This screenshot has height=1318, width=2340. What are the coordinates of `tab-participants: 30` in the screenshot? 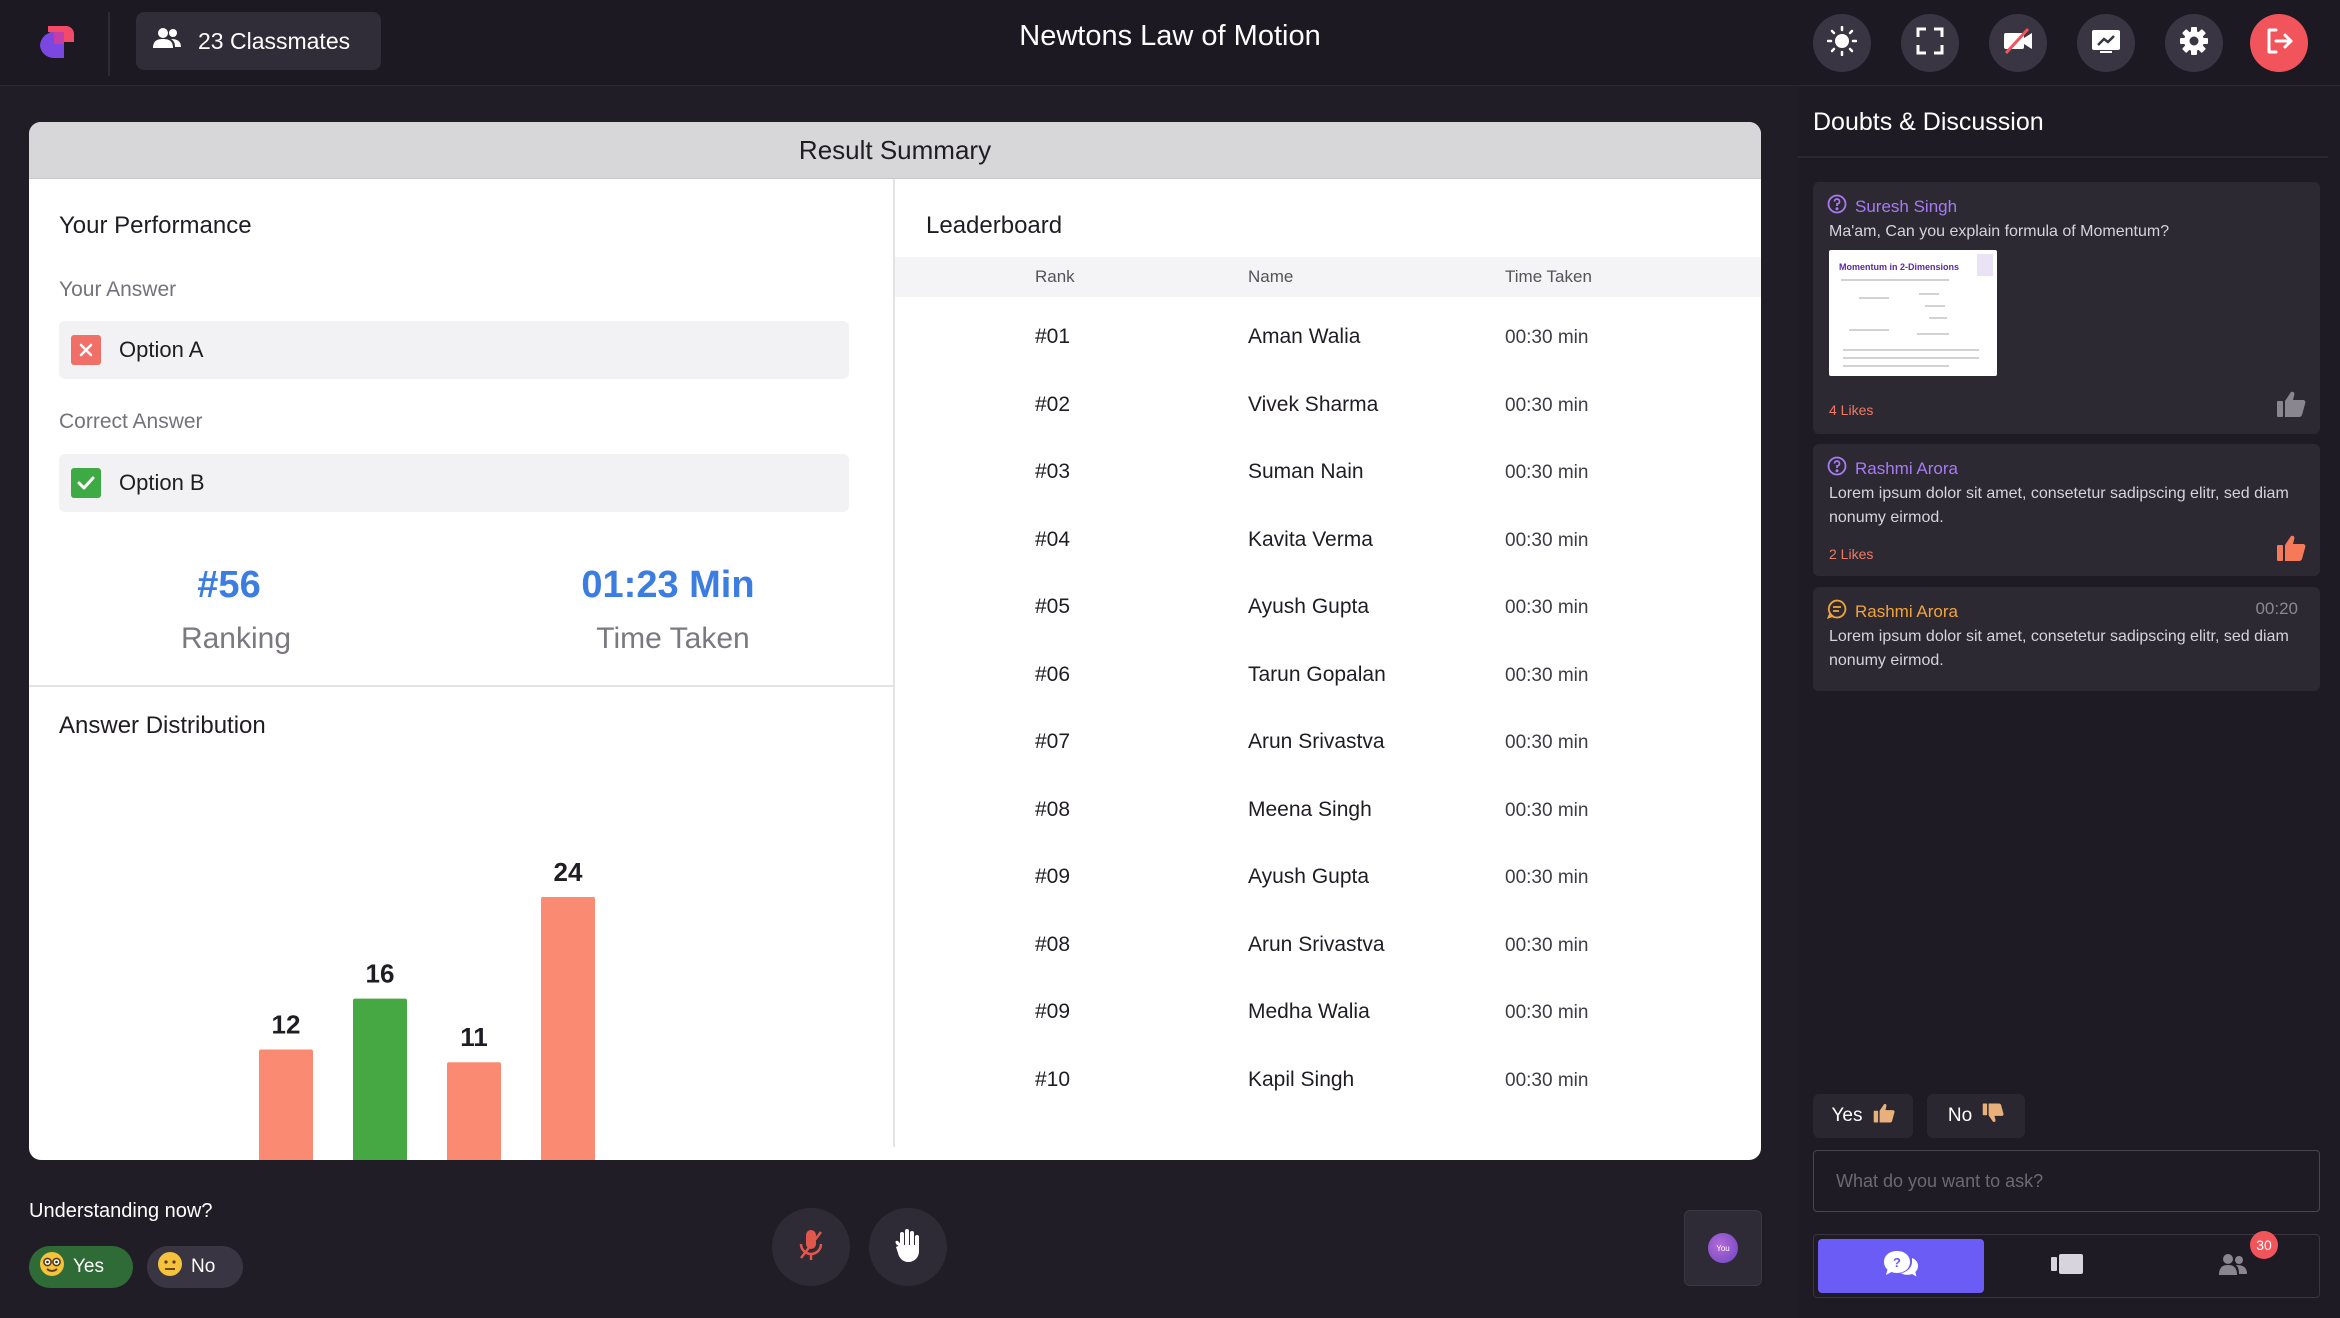 It's located at (2233, 1262).